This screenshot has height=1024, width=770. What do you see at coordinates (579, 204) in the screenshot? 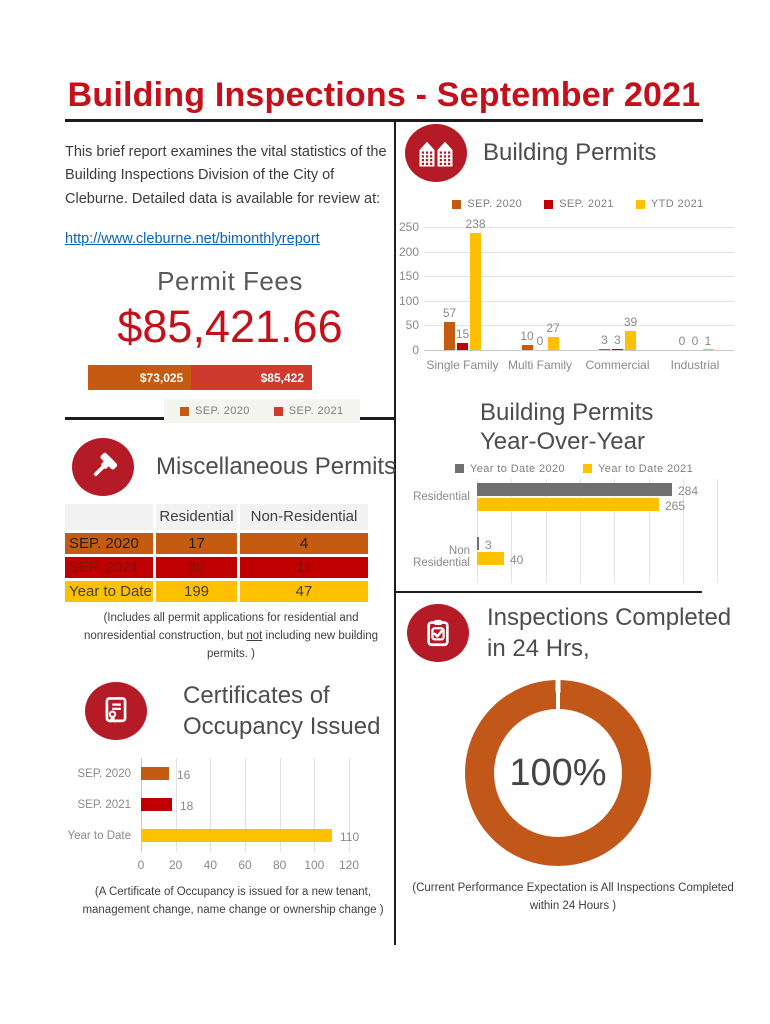
I see `legend-item: SEP. 2021` at bounding box center [579, 204].